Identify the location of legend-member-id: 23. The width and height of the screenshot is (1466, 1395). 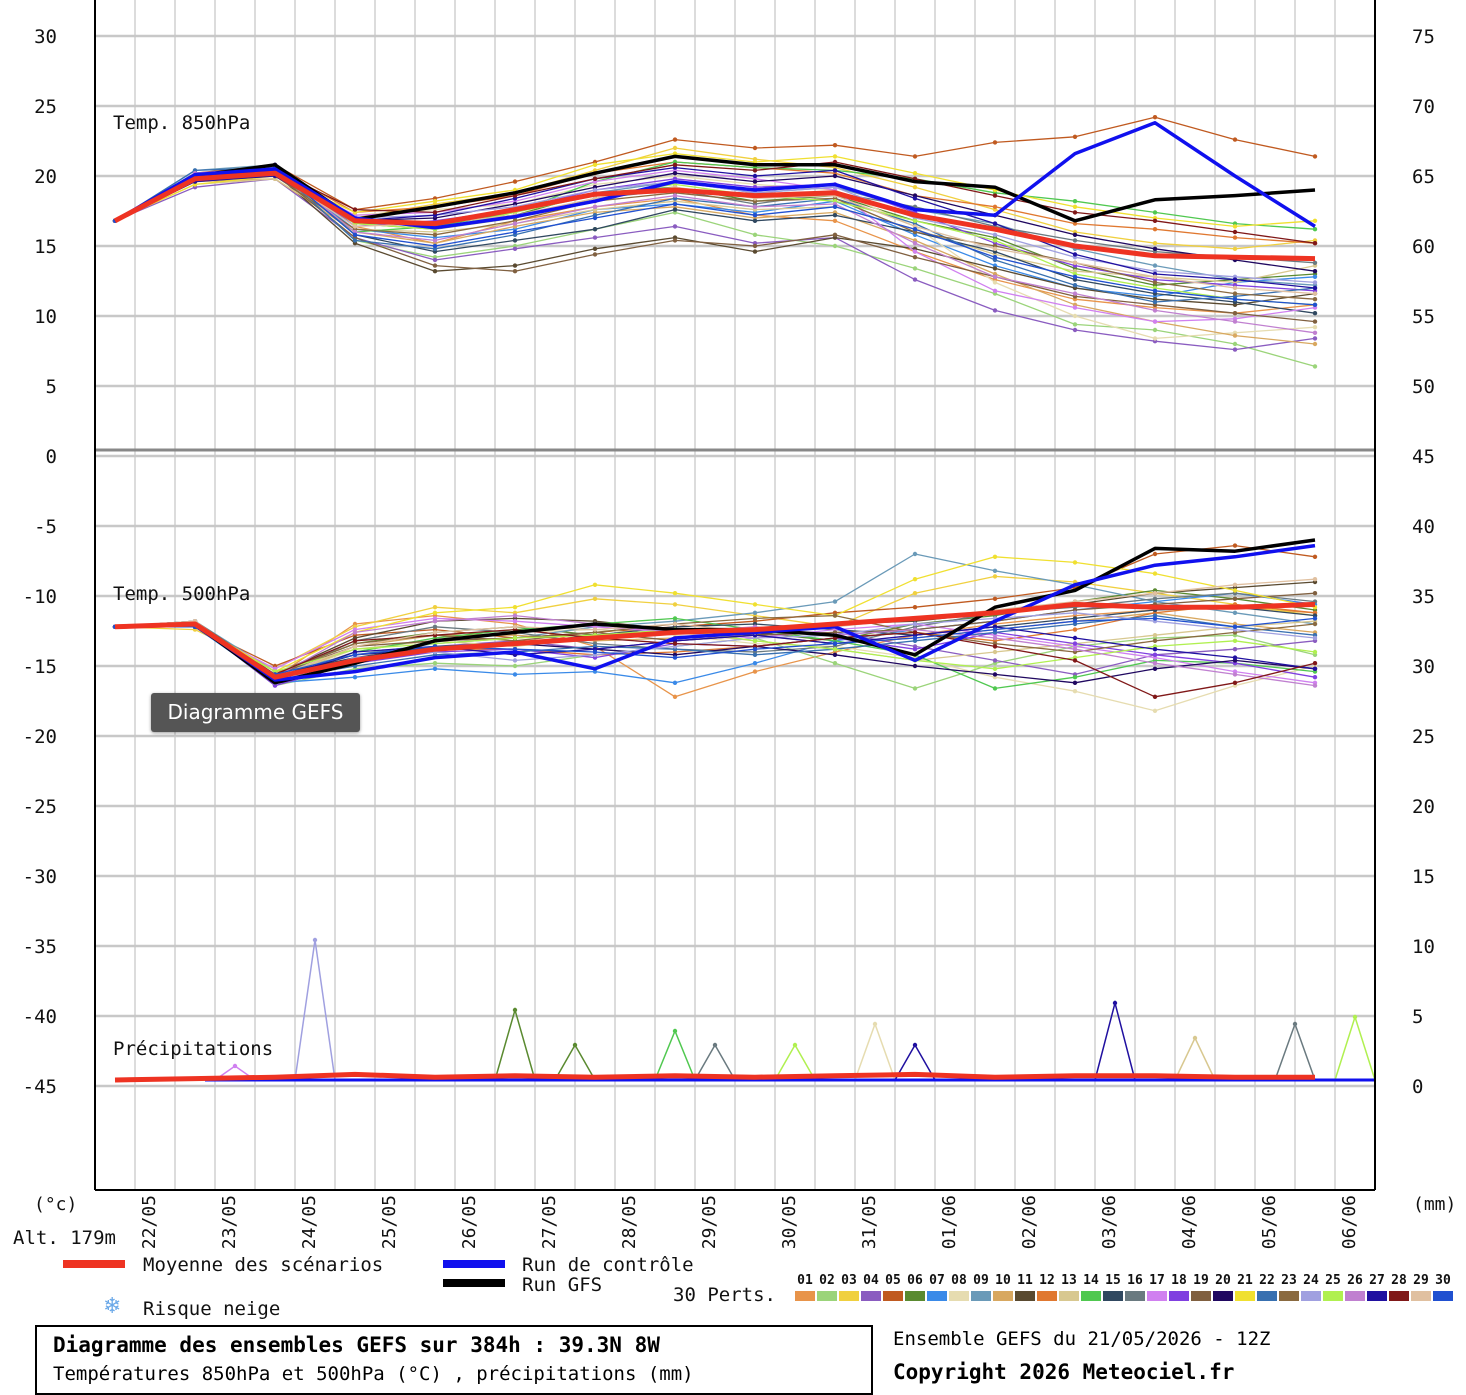
(1289, 1280).